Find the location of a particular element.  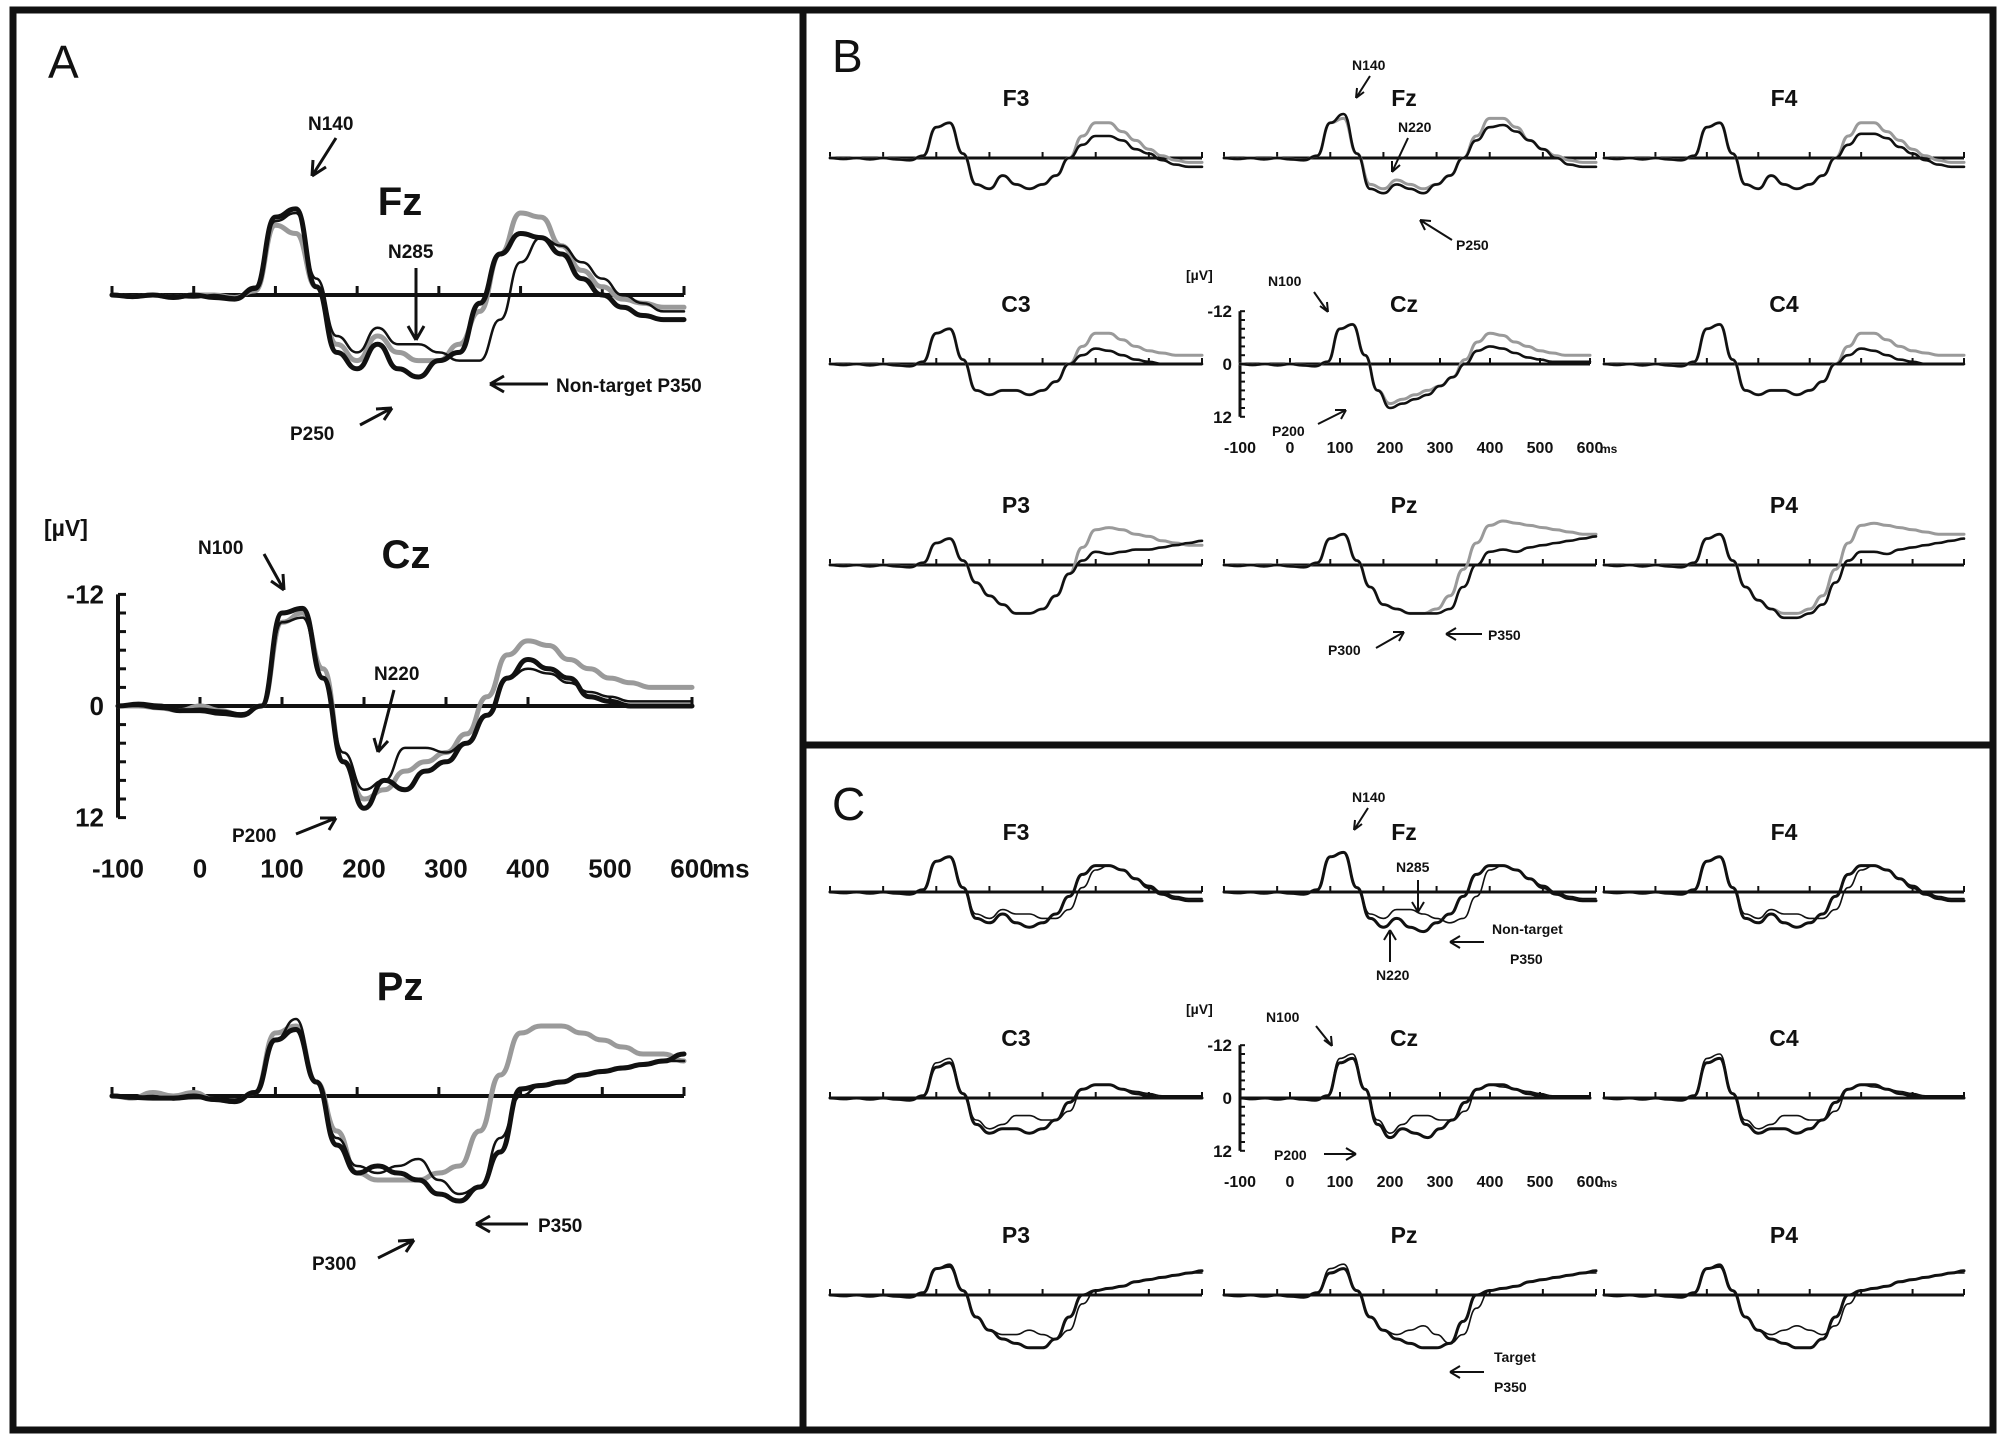

c-p200-arrow is located at coordinates (1340, 1154).